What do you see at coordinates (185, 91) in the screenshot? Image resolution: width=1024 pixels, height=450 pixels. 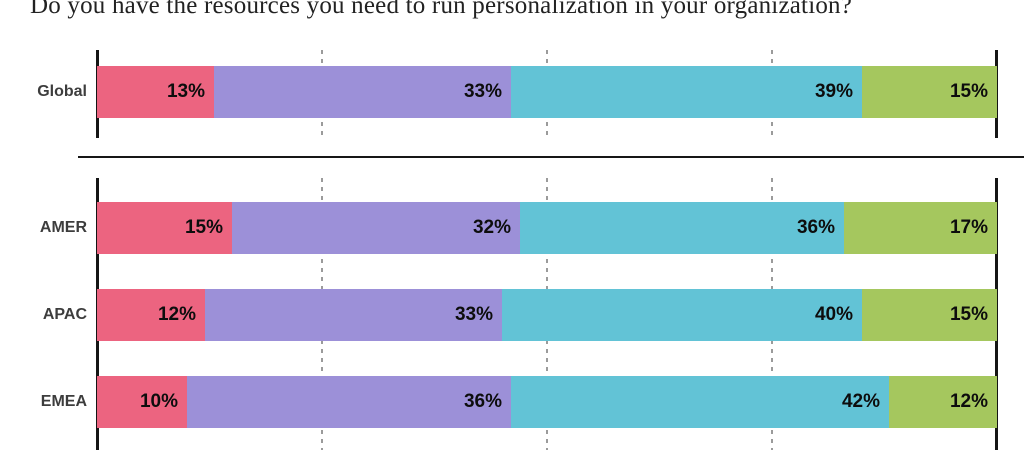 I see `bar-segment-value: 13%` at bounding box center [185, 91].